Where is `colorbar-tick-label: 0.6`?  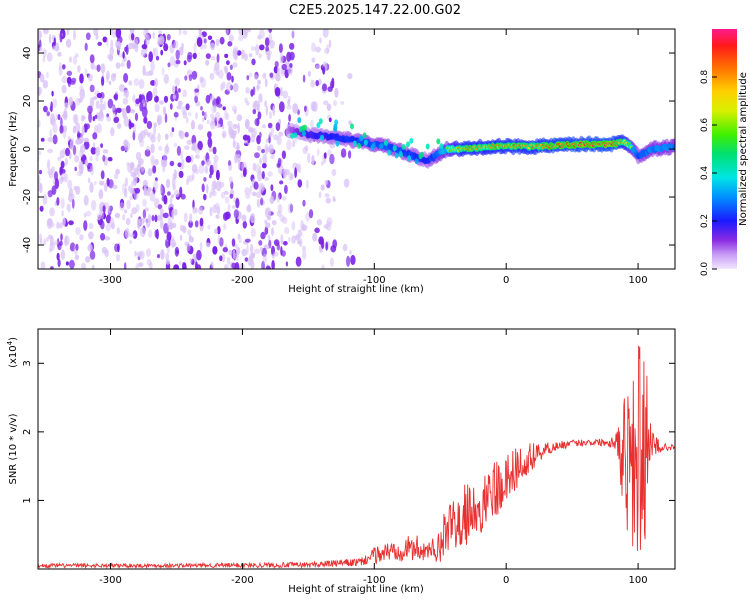 colorbar-tick-label: 0.6 is located at coordinates (705, 125).